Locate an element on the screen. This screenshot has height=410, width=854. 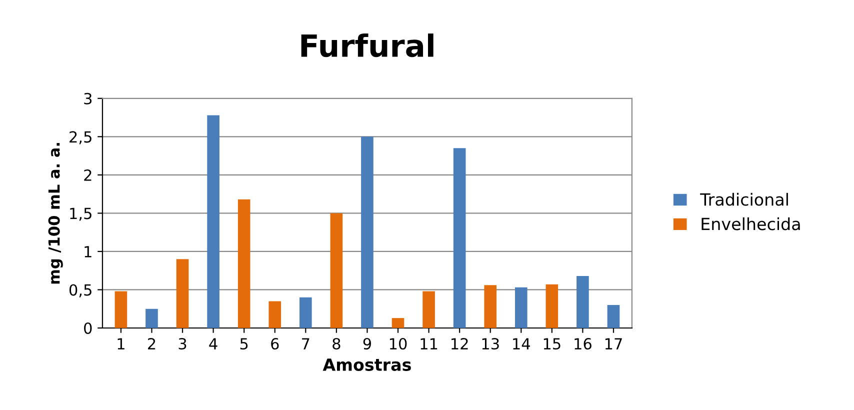
x-tick-label: 13 is located at coordinates (490, 344).